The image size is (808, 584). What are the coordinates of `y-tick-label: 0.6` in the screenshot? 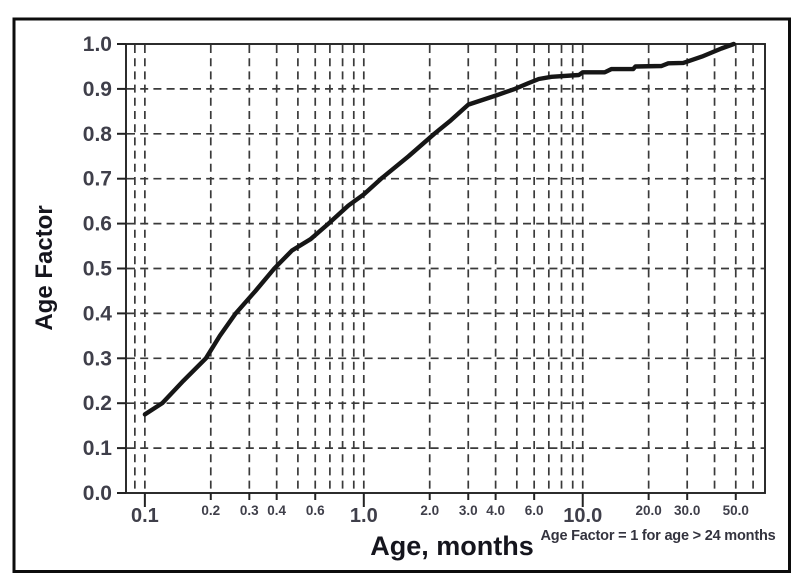 It's located at (97, 224).